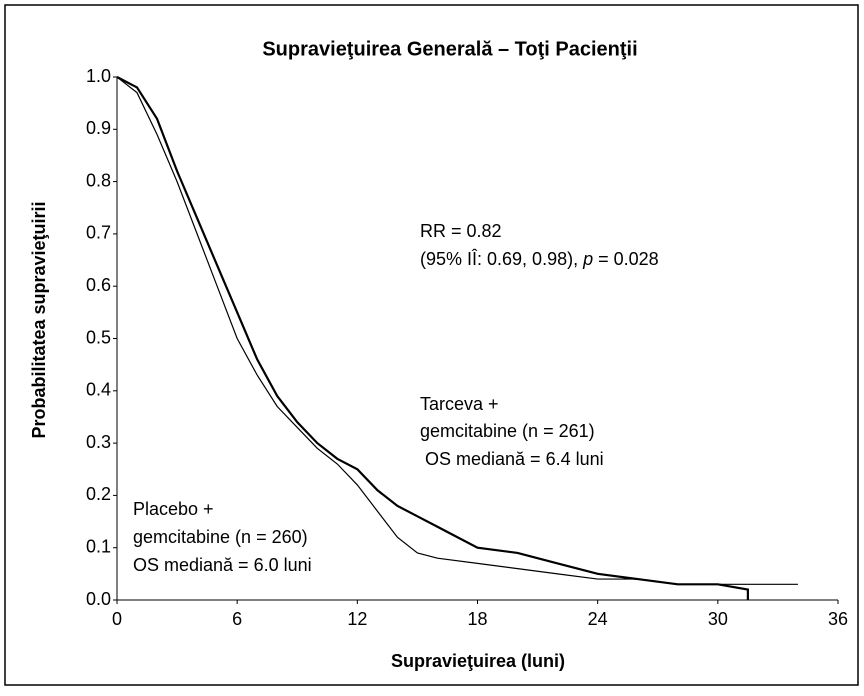 The width and height of the screenshot is (864, 696). Describe the element at coordinates (459, 404) in the screenshot. I see `annotation: Tarceva +` at that location.